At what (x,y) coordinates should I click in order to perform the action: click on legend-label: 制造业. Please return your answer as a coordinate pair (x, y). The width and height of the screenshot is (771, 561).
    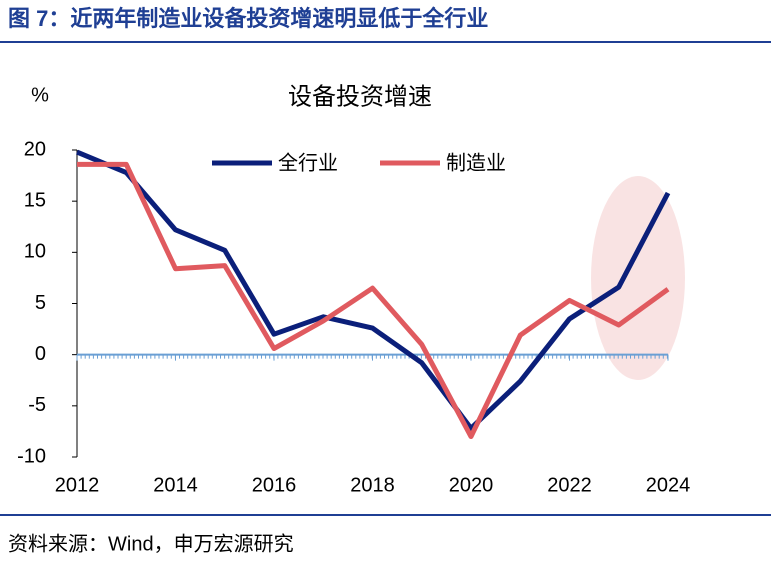
    Looking at the image, I should click on (476, 162).